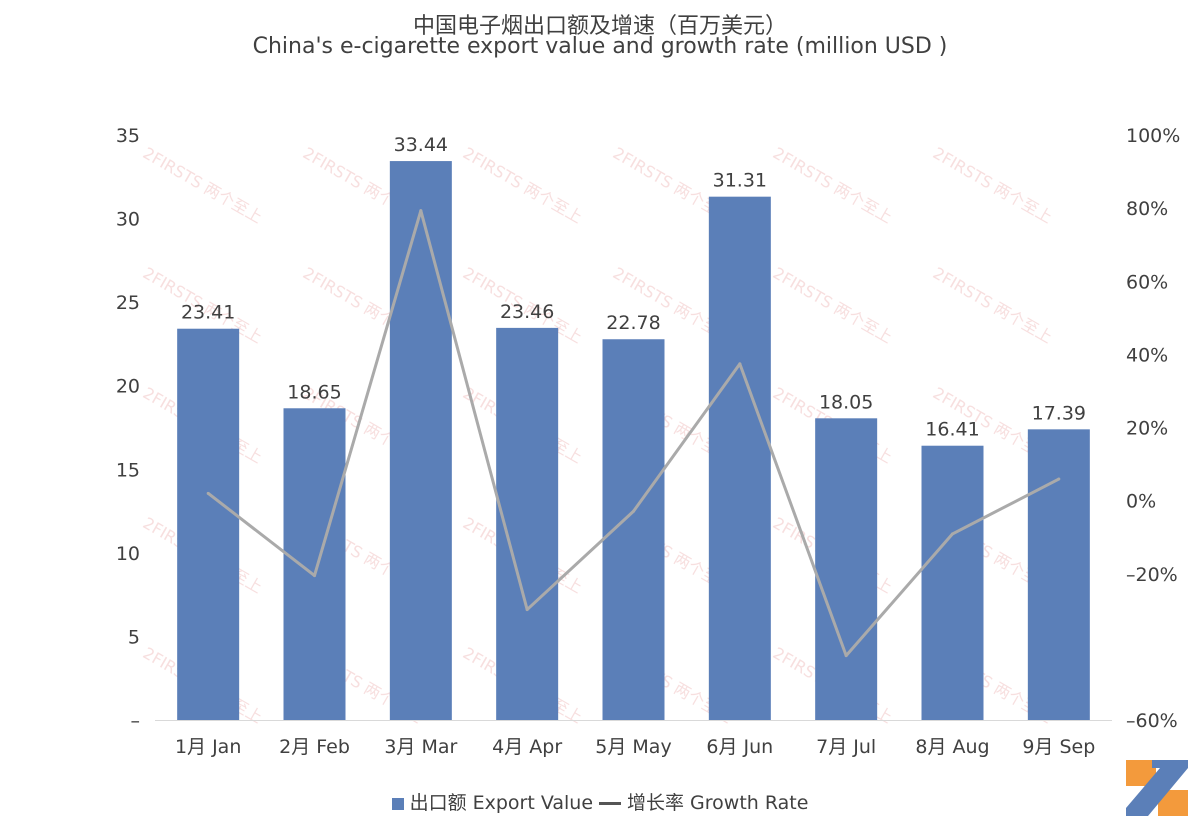 The image size is (1200, 827). What do you see at coordinates (420, 747) in the screenshot?
I see `x-tick-label: 3月 Mar` at bounding box center [420, 747].